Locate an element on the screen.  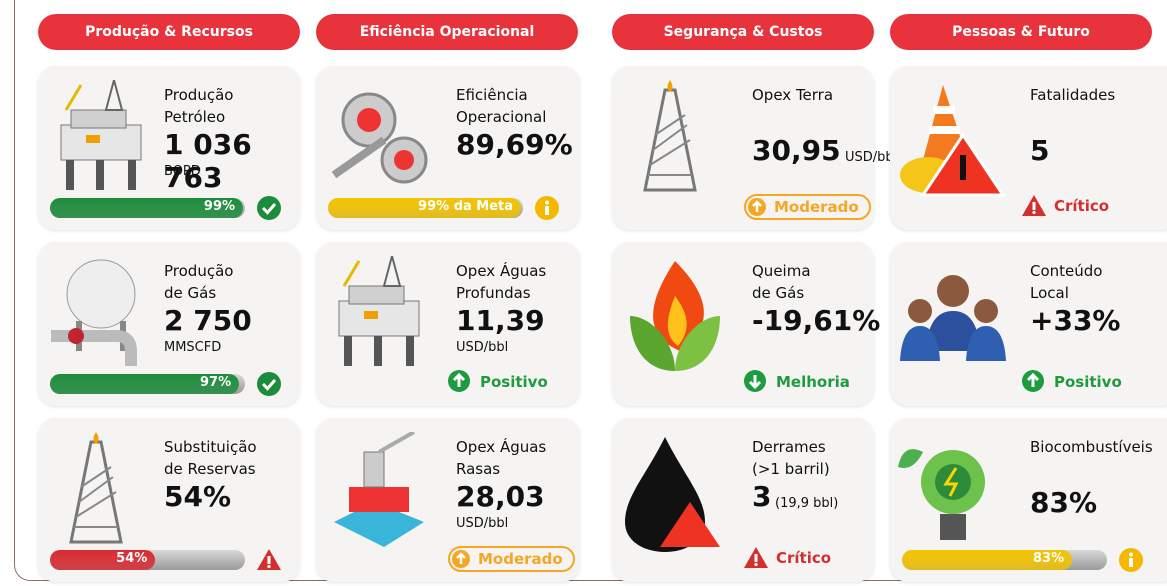
status: Melhoria is located at coordinates (797, 382).